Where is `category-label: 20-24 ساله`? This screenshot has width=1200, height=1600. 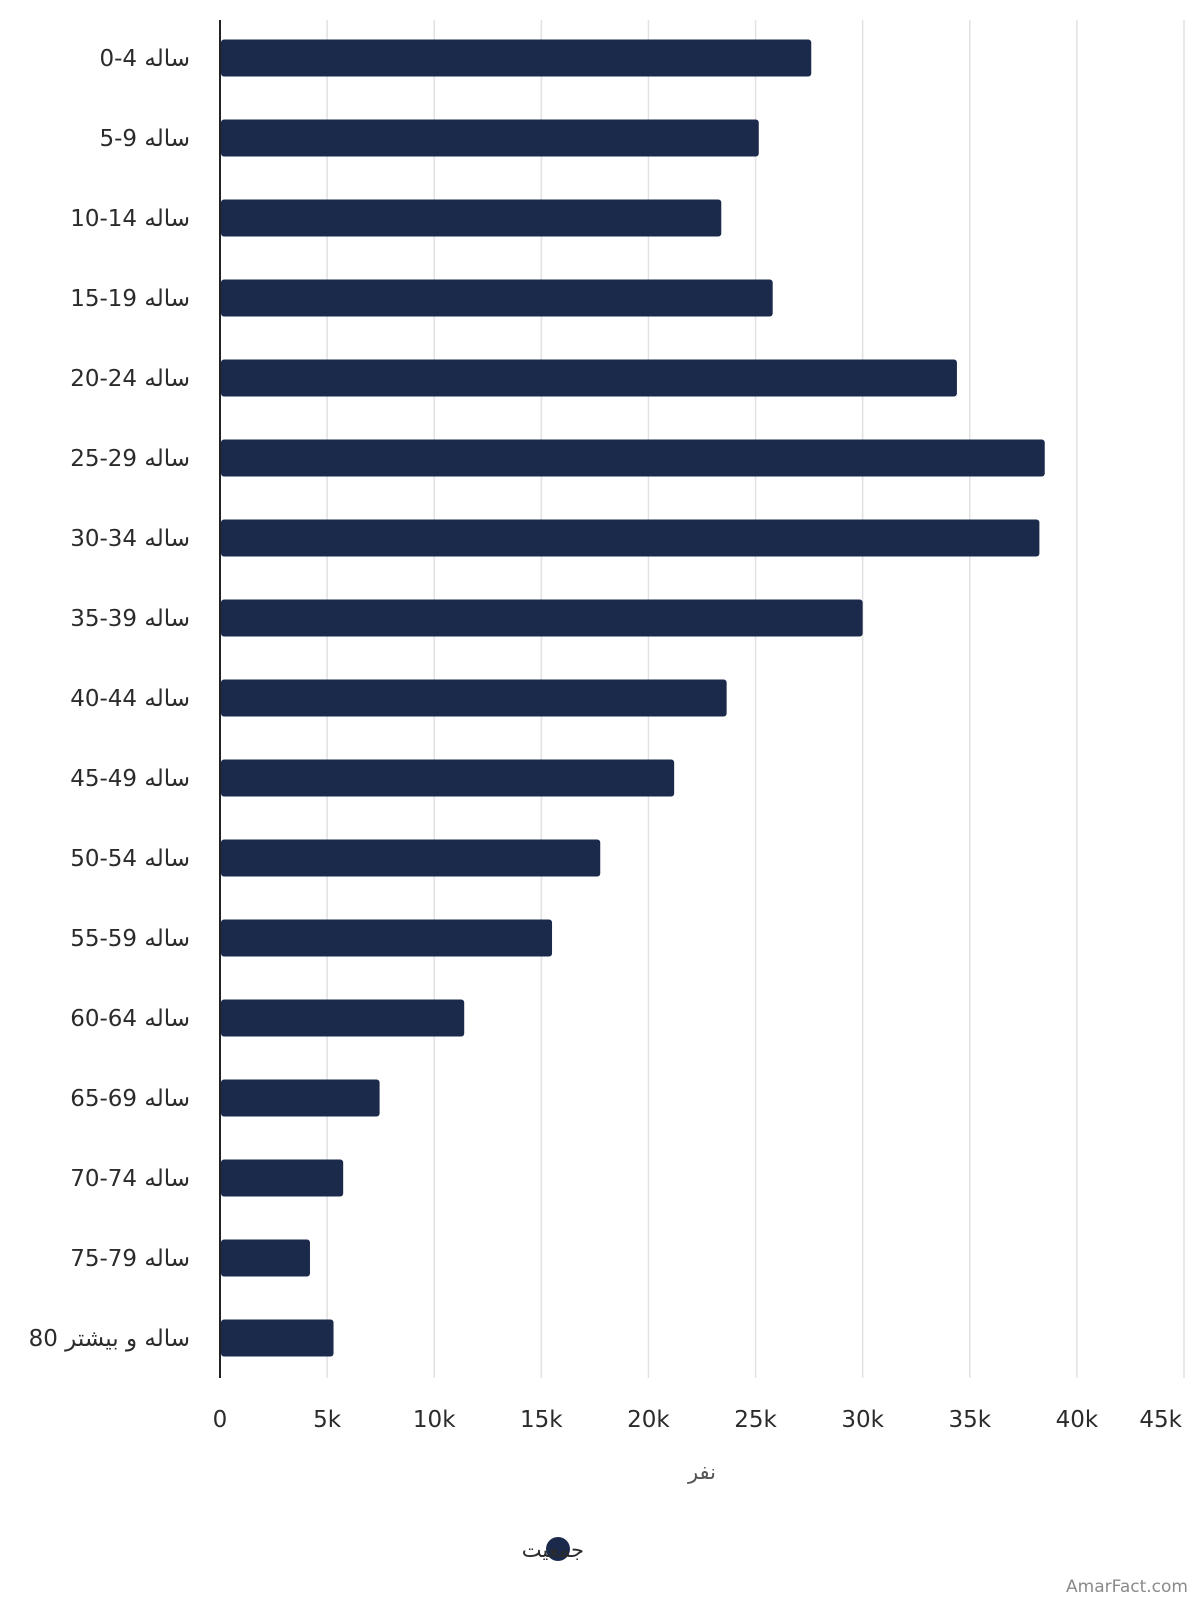
category-label: 20-24 ساله is located at coordinates (130, 379).